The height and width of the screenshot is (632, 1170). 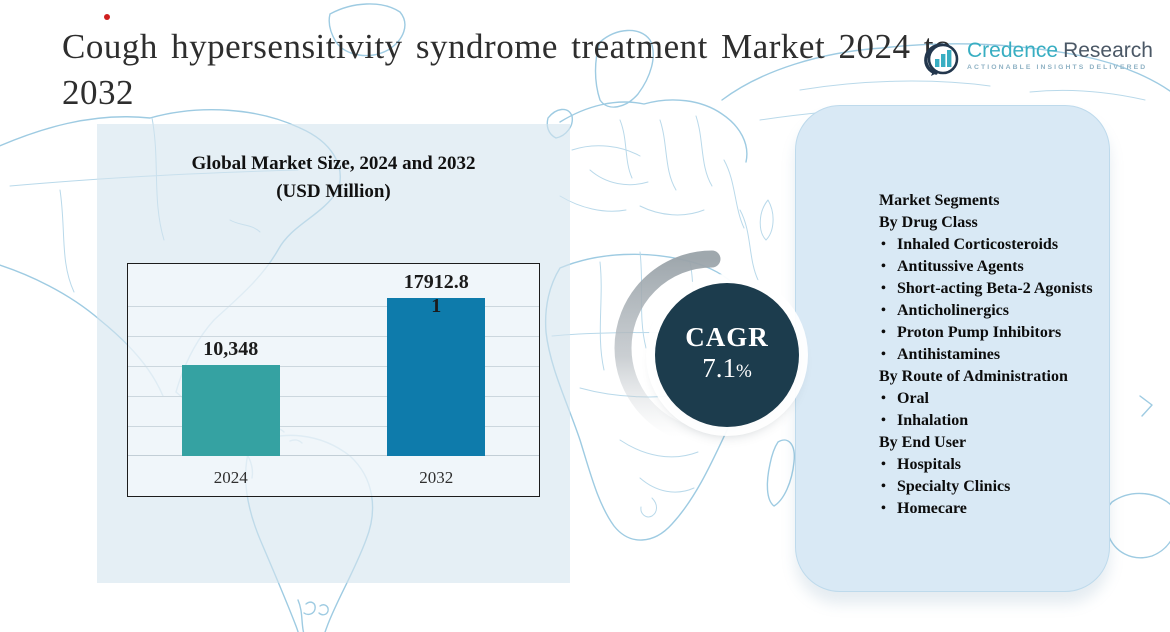 What do you see at coordinates (1013, 50) in the screenshot?
I see `logo-brand-primary: Credence` at bounding box center [1013, 50].